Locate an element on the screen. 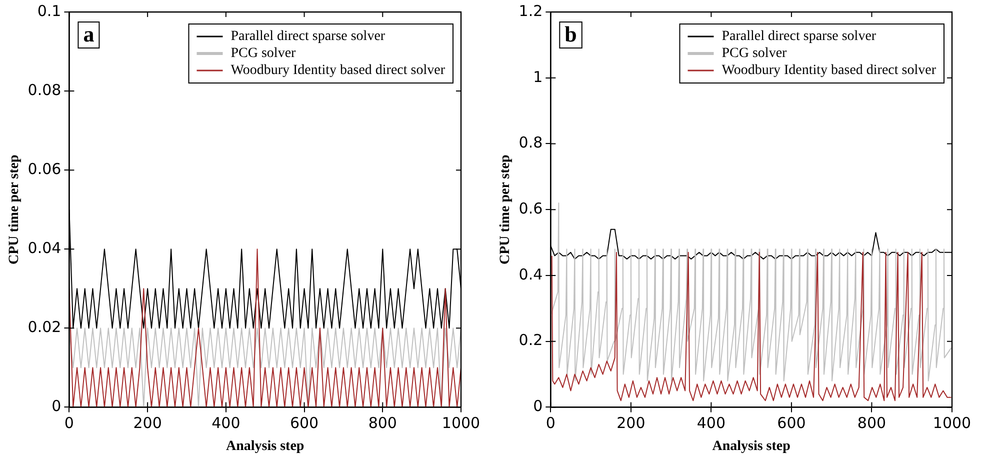  y-tick-label: 0.4 is located at coordinates (530, 274).